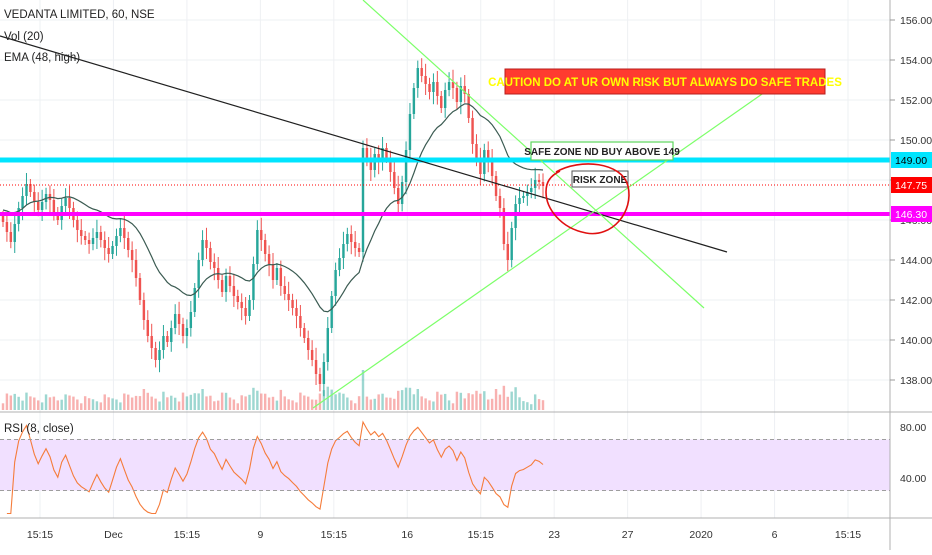 The width and height of the screenshot is (932, 555). Describe the element at coordinates (911, 215) in the screenshot. I see `price-badge-label: 146.30` at that location.